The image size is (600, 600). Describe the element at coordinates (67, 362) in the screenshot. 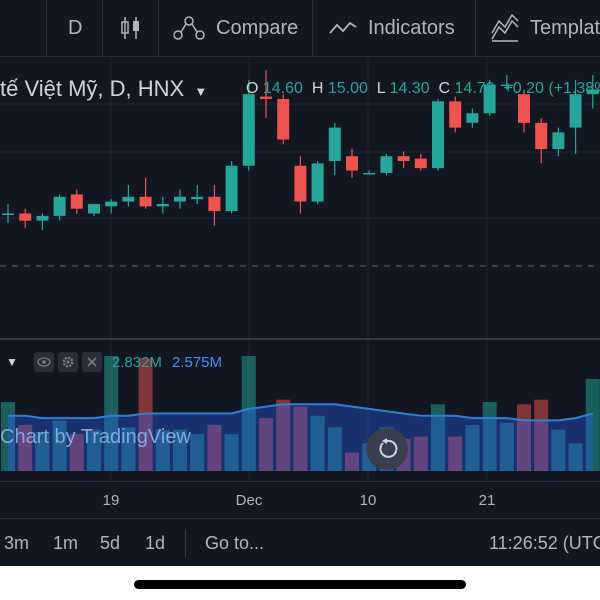

I see `gear-icon` at that location.